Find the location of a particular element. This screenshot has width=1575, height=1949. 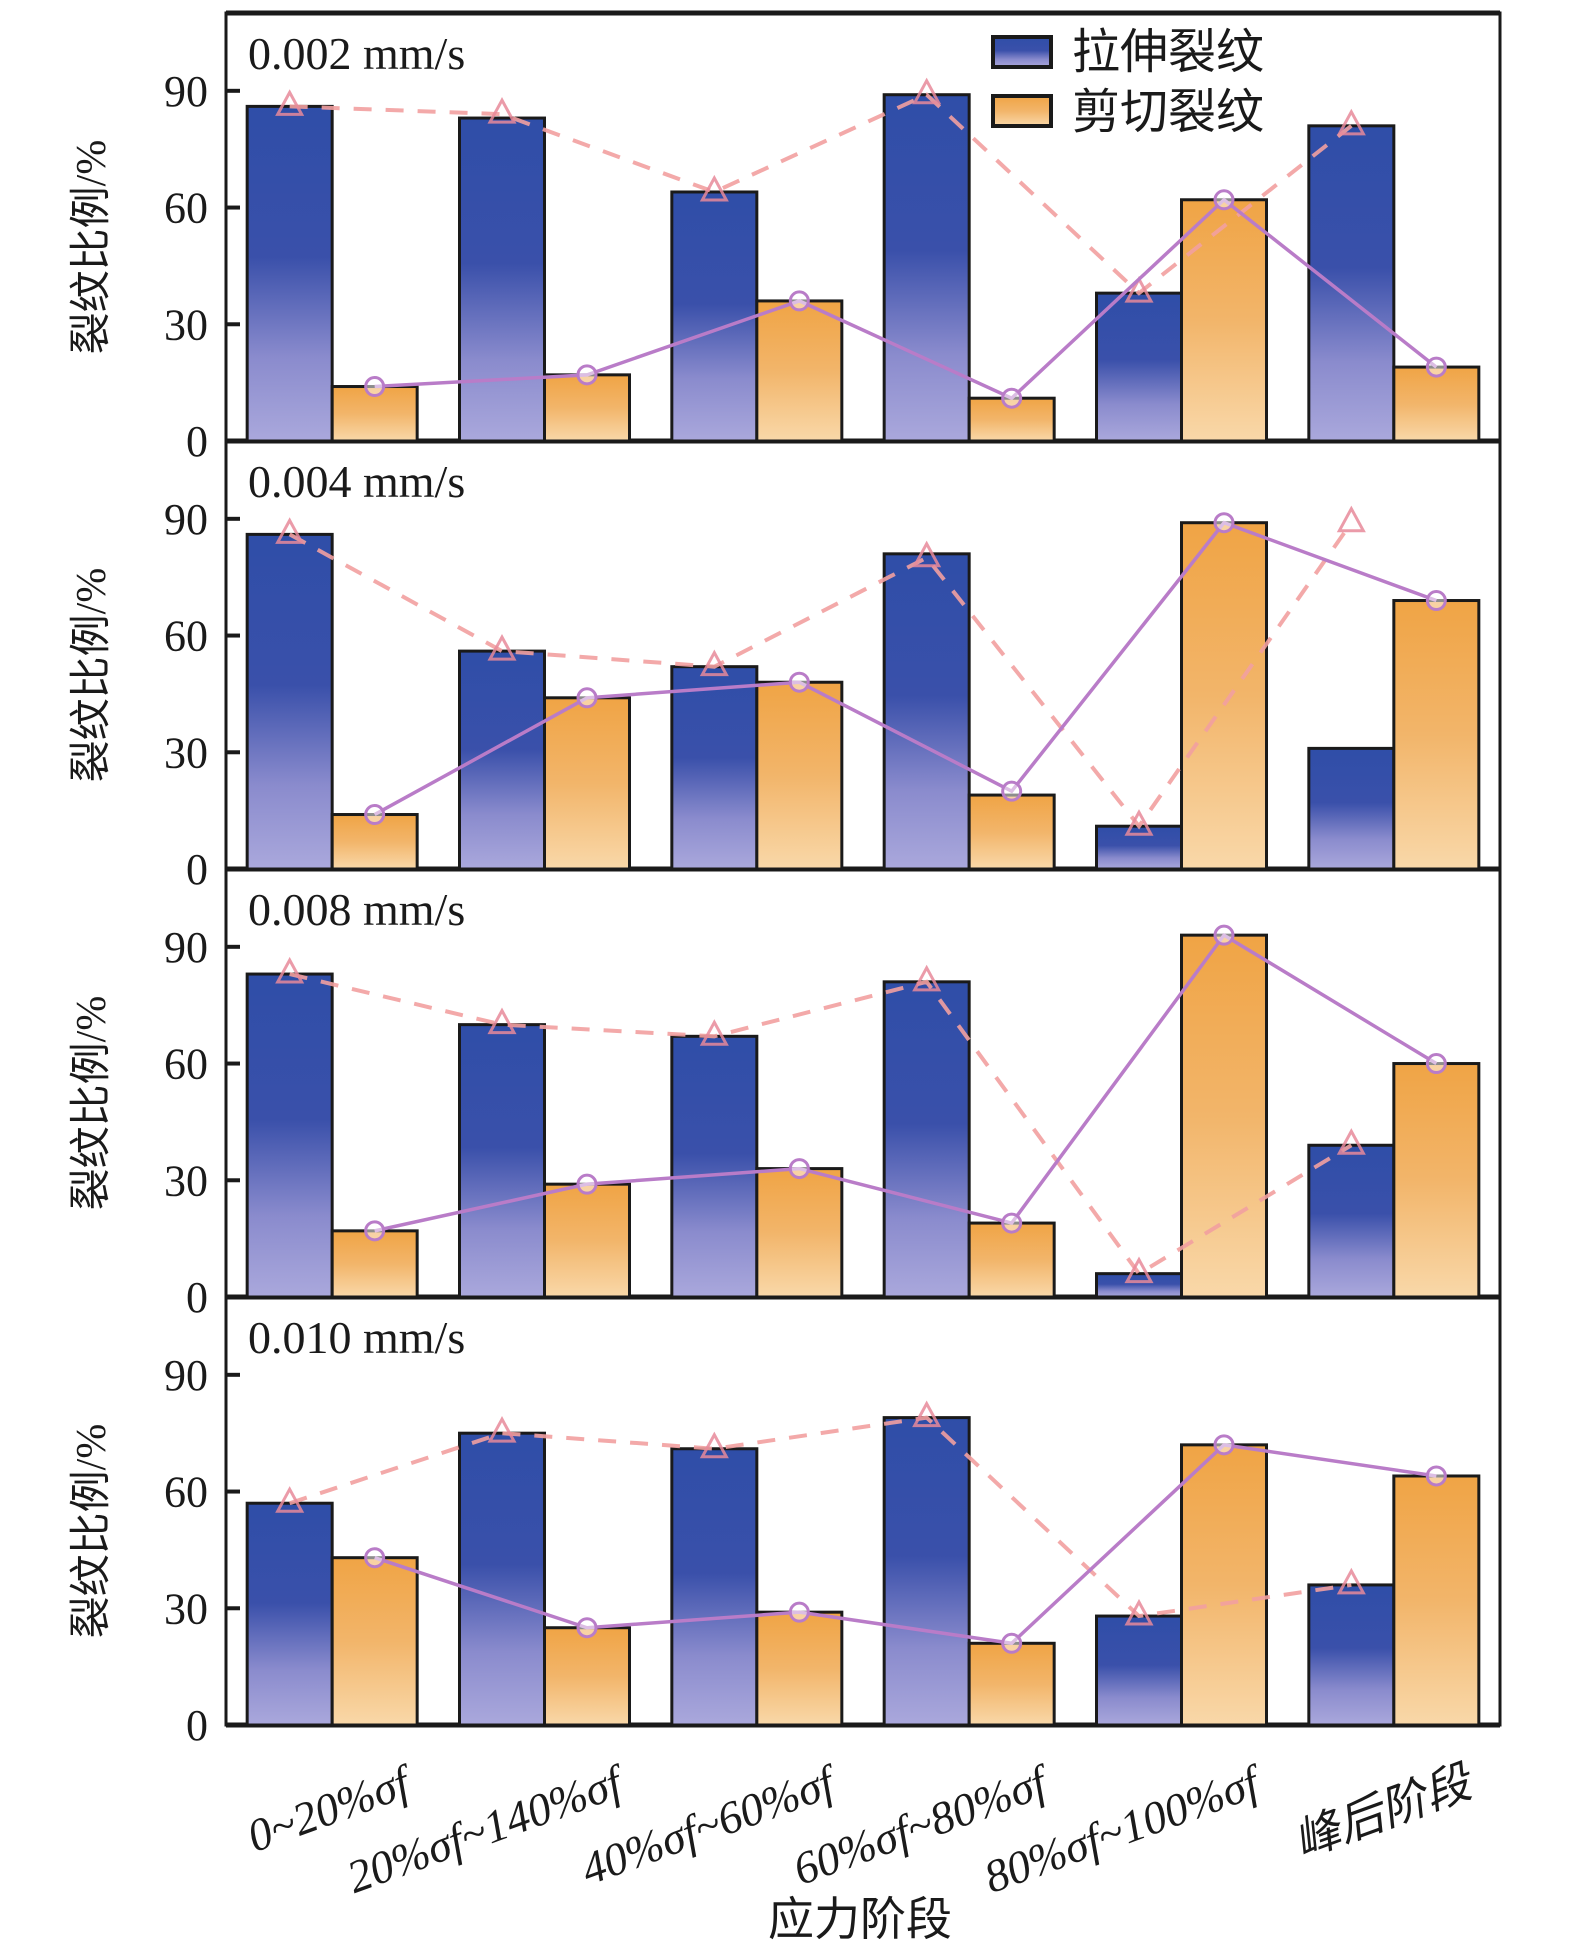

legend-label-tensile: 拉伸裂纹 is located at coordinates (1168, 52).